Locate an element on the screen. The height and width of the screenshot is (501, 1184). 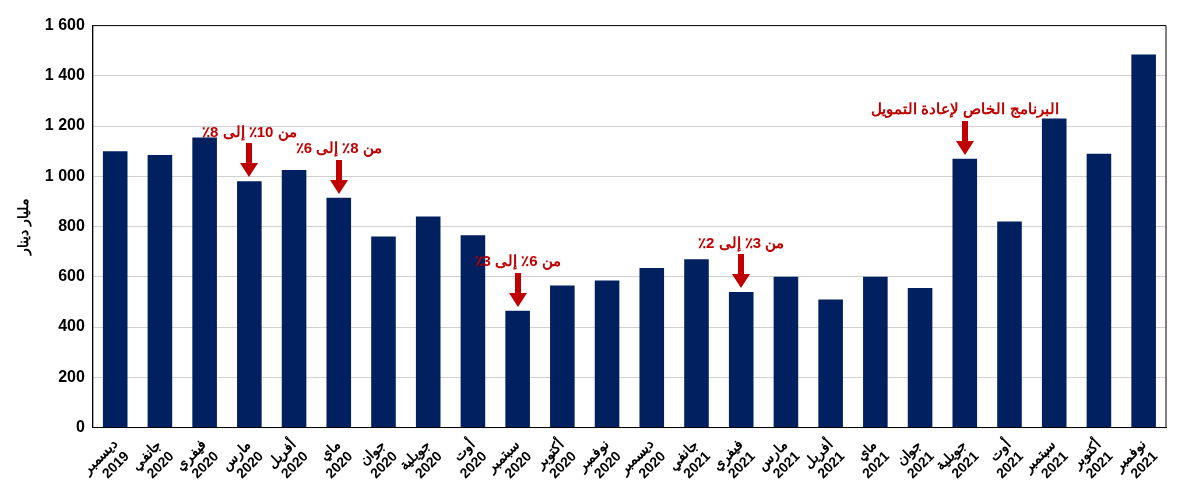
y-tick-label: 400 is located at coordinates (71, 326).